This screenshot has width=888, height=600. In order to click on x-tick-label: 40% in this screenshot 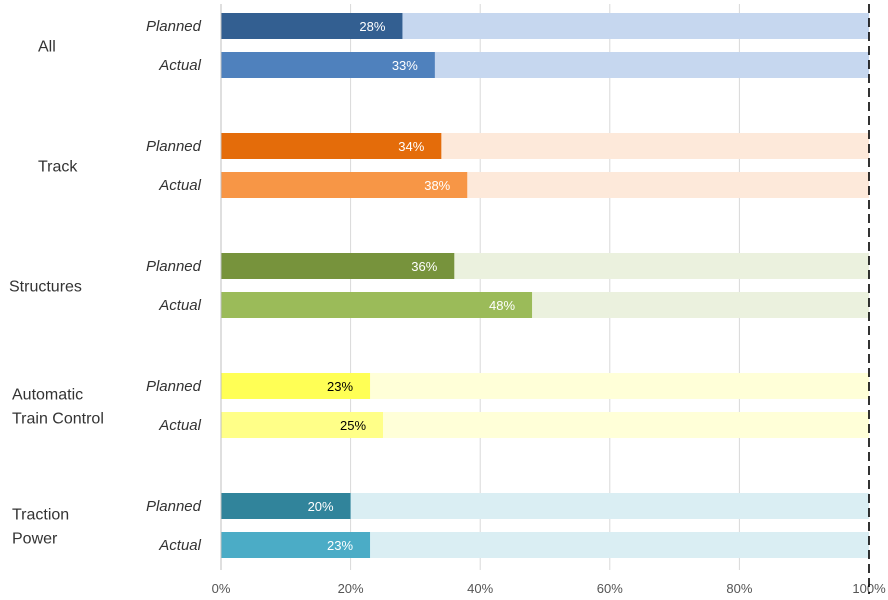, I will do `click(480, 588)`.